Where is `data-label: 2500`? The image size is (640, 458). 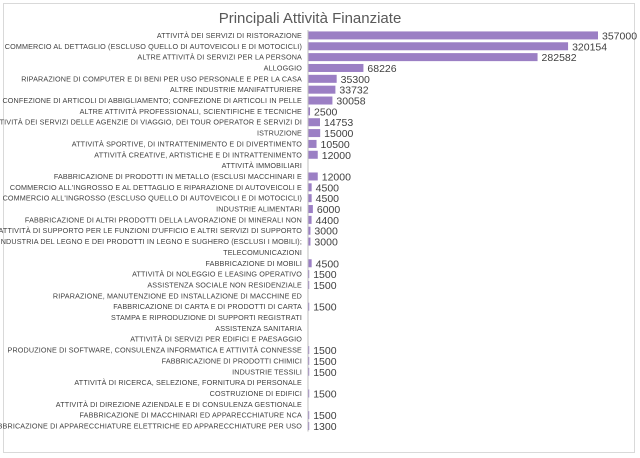
data-label: 2500 is located at coordinates (326, 112).